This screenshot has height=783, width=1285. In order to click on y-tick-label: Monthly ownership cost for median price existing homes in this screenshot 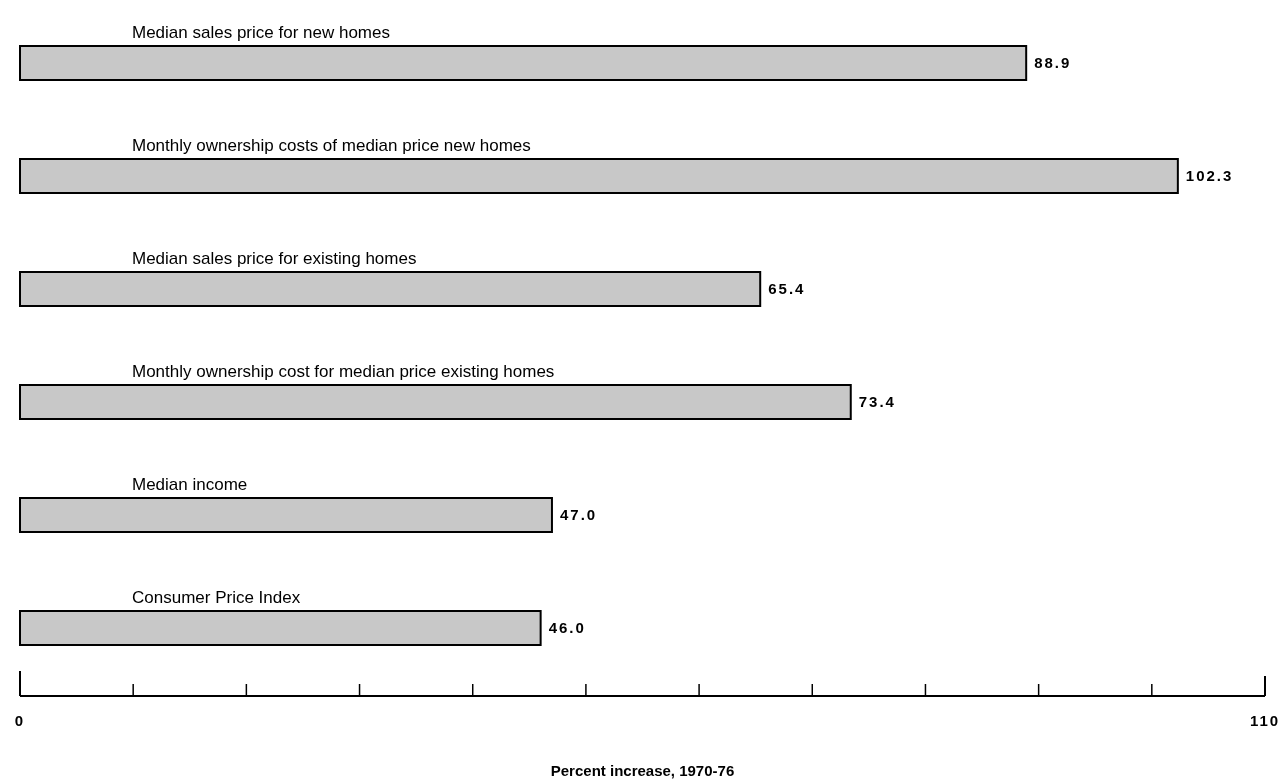, I will do `click(343, 371)`.